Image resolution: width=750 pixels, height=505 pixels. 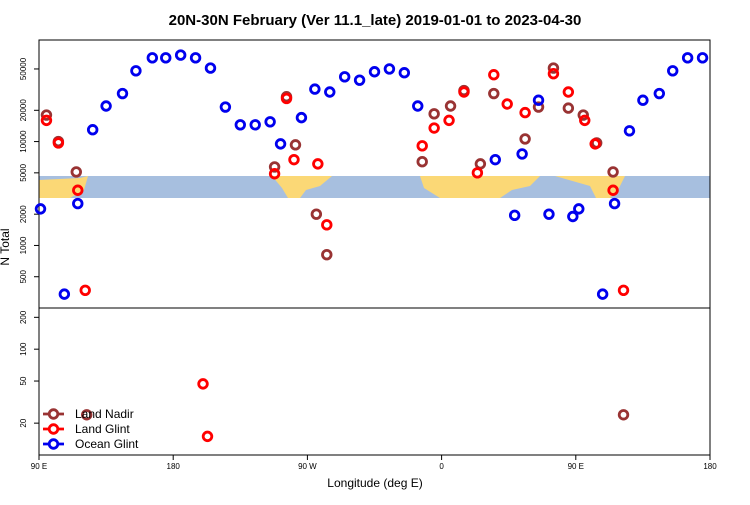 What do you see at coordinates (23, 214) in the screenshot?
I see `y-tick-label: 2000` at bounding box center [23, 214].